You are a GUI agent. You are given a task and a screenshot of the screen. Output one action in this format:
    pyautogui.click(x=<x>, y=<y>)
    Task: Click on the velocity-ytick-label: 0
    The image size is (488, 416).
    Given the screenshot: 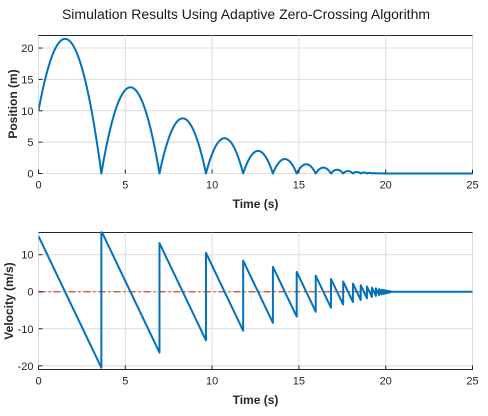 What is the action you would take?
    pyautogui.click(x=30, y=293)
    